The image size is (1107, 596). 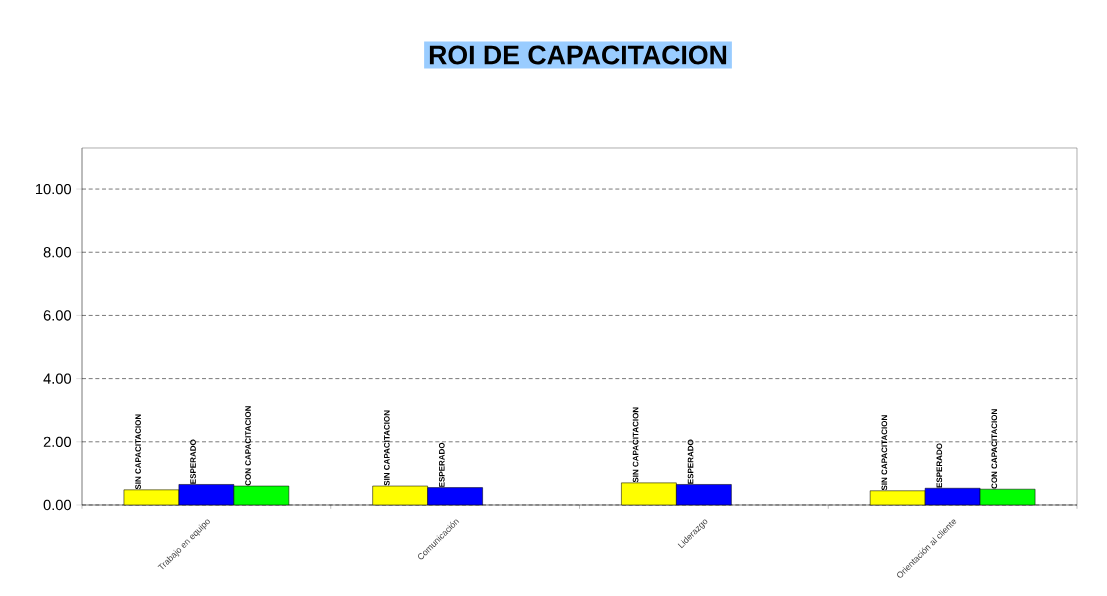 I want to click on y-tick-label: 8.00, so click(x=57, y=252).